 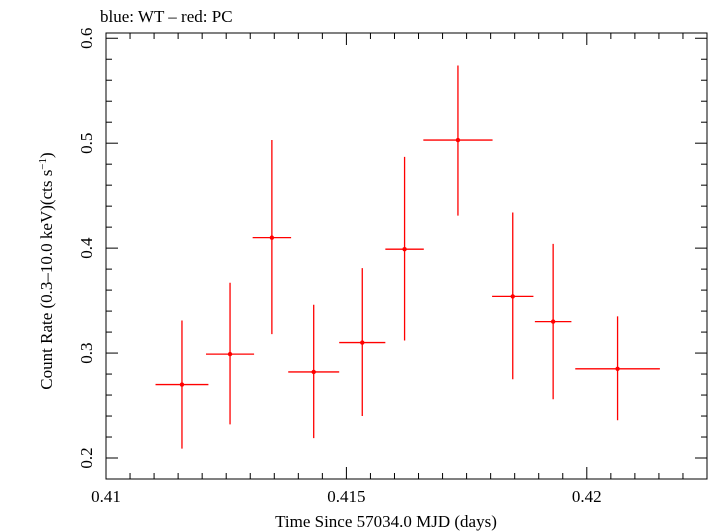 I want to click on y-axis-label: Count Rate (0.3–10.0 keV)(cts s−1), so click(x=46, y=270).